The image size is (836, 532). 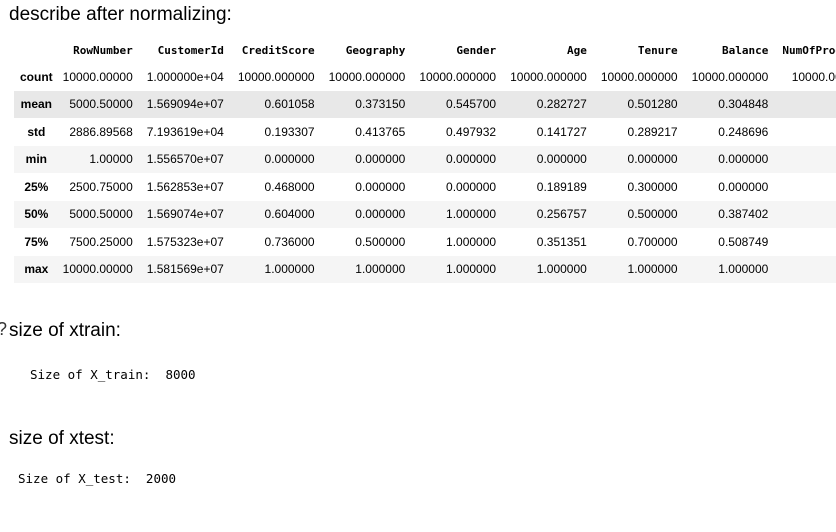 I want to click on collapse-prompt-icon: ?, so click(x=3, y=329).